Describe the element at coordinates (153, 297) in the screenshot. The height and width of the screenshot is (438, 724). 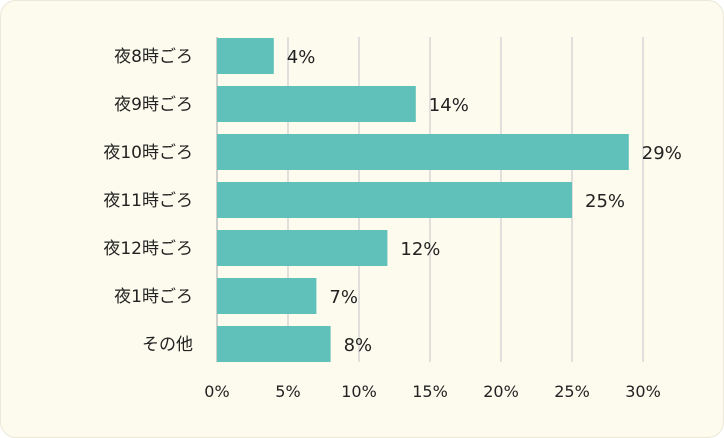
I see `category-label: 夜1時ごろ` at that location.